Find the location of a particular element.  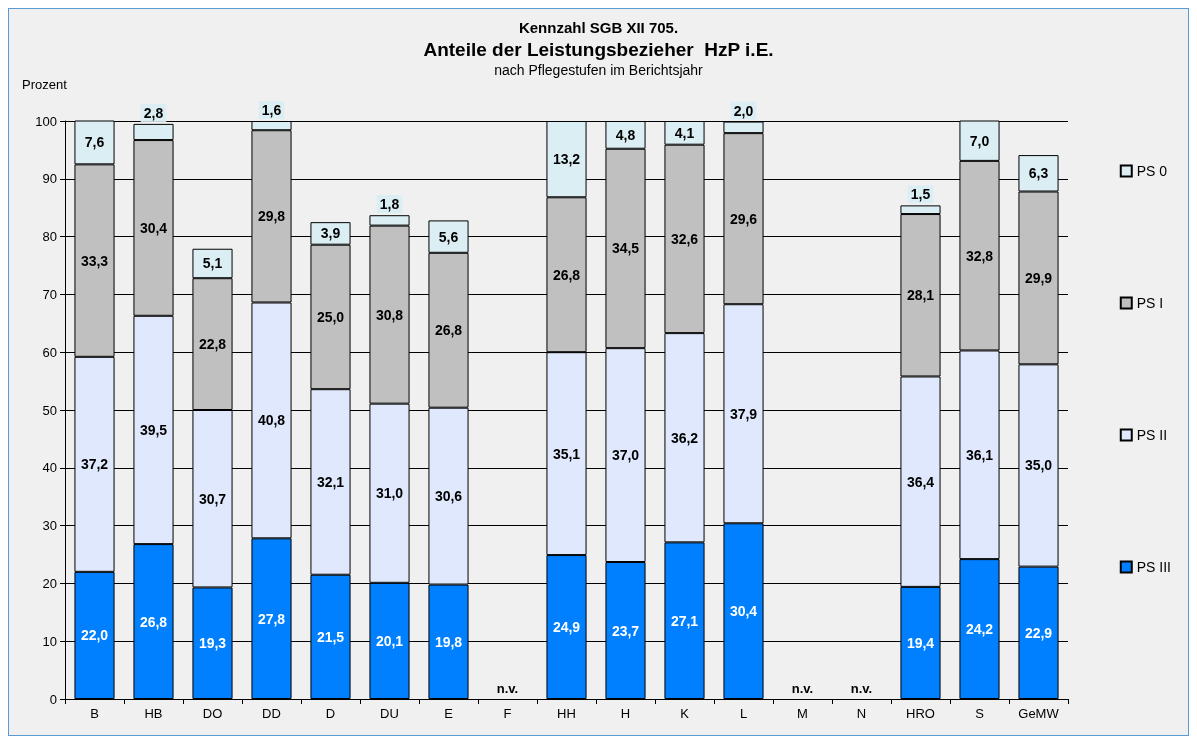

data-label: 13,2 is located at coordinates (566, 159).